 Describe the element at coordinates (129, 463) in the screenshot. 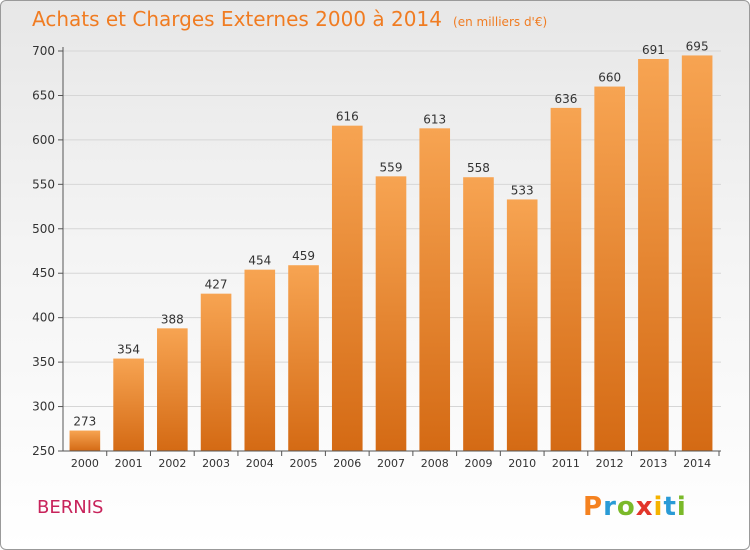

I see `x-tick-label: 2001` at that location.